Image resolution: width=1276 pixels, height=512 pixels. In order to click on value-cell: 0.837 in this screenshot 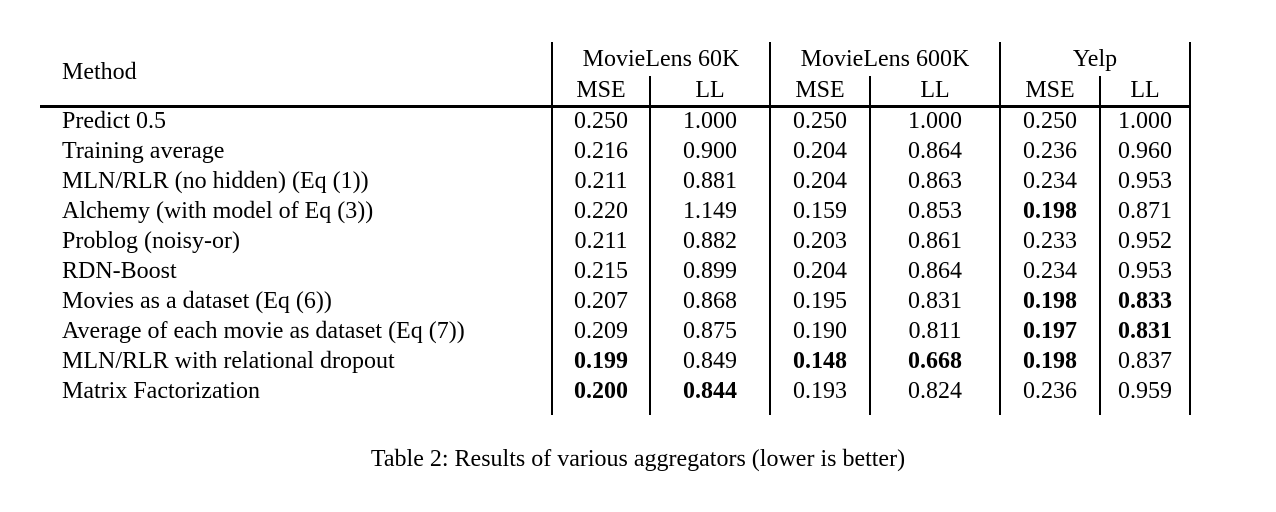, I will do `click(1145, 361)`.